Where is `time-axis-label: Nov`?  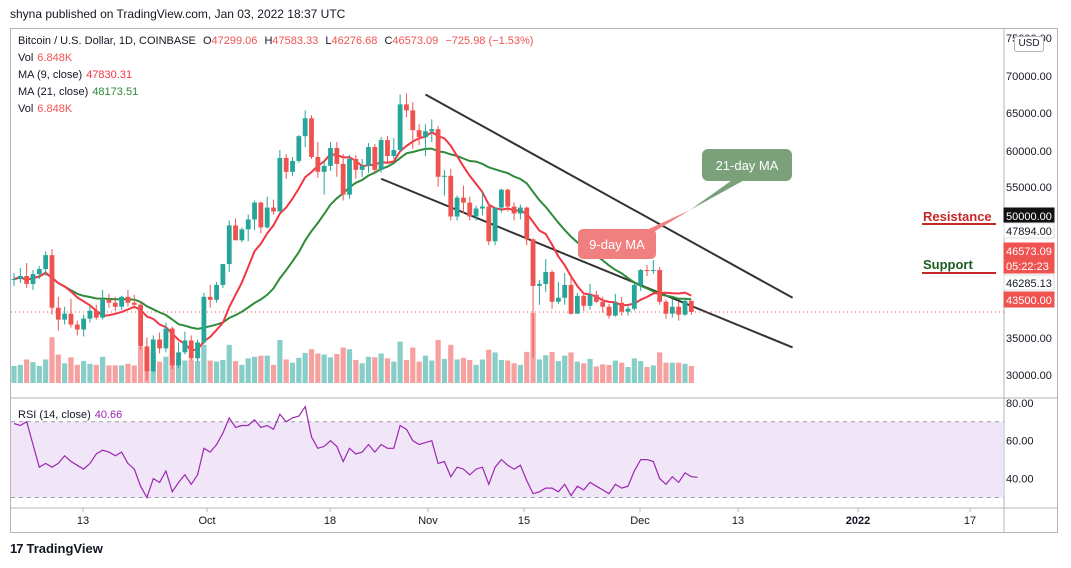
time-axis-label: Nov is located at coordinates (428, 521).